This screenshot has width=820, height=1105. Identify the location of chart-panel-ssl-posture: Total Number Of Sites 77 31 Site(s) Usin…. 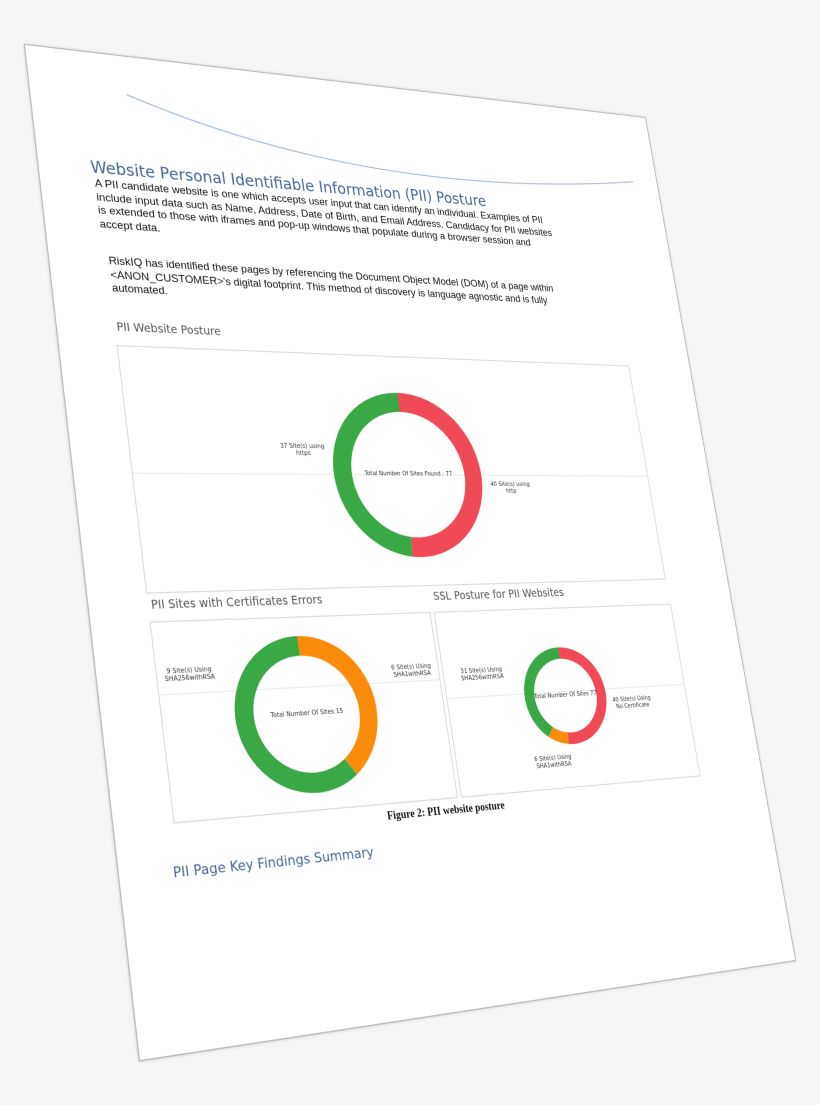
(567, 701).